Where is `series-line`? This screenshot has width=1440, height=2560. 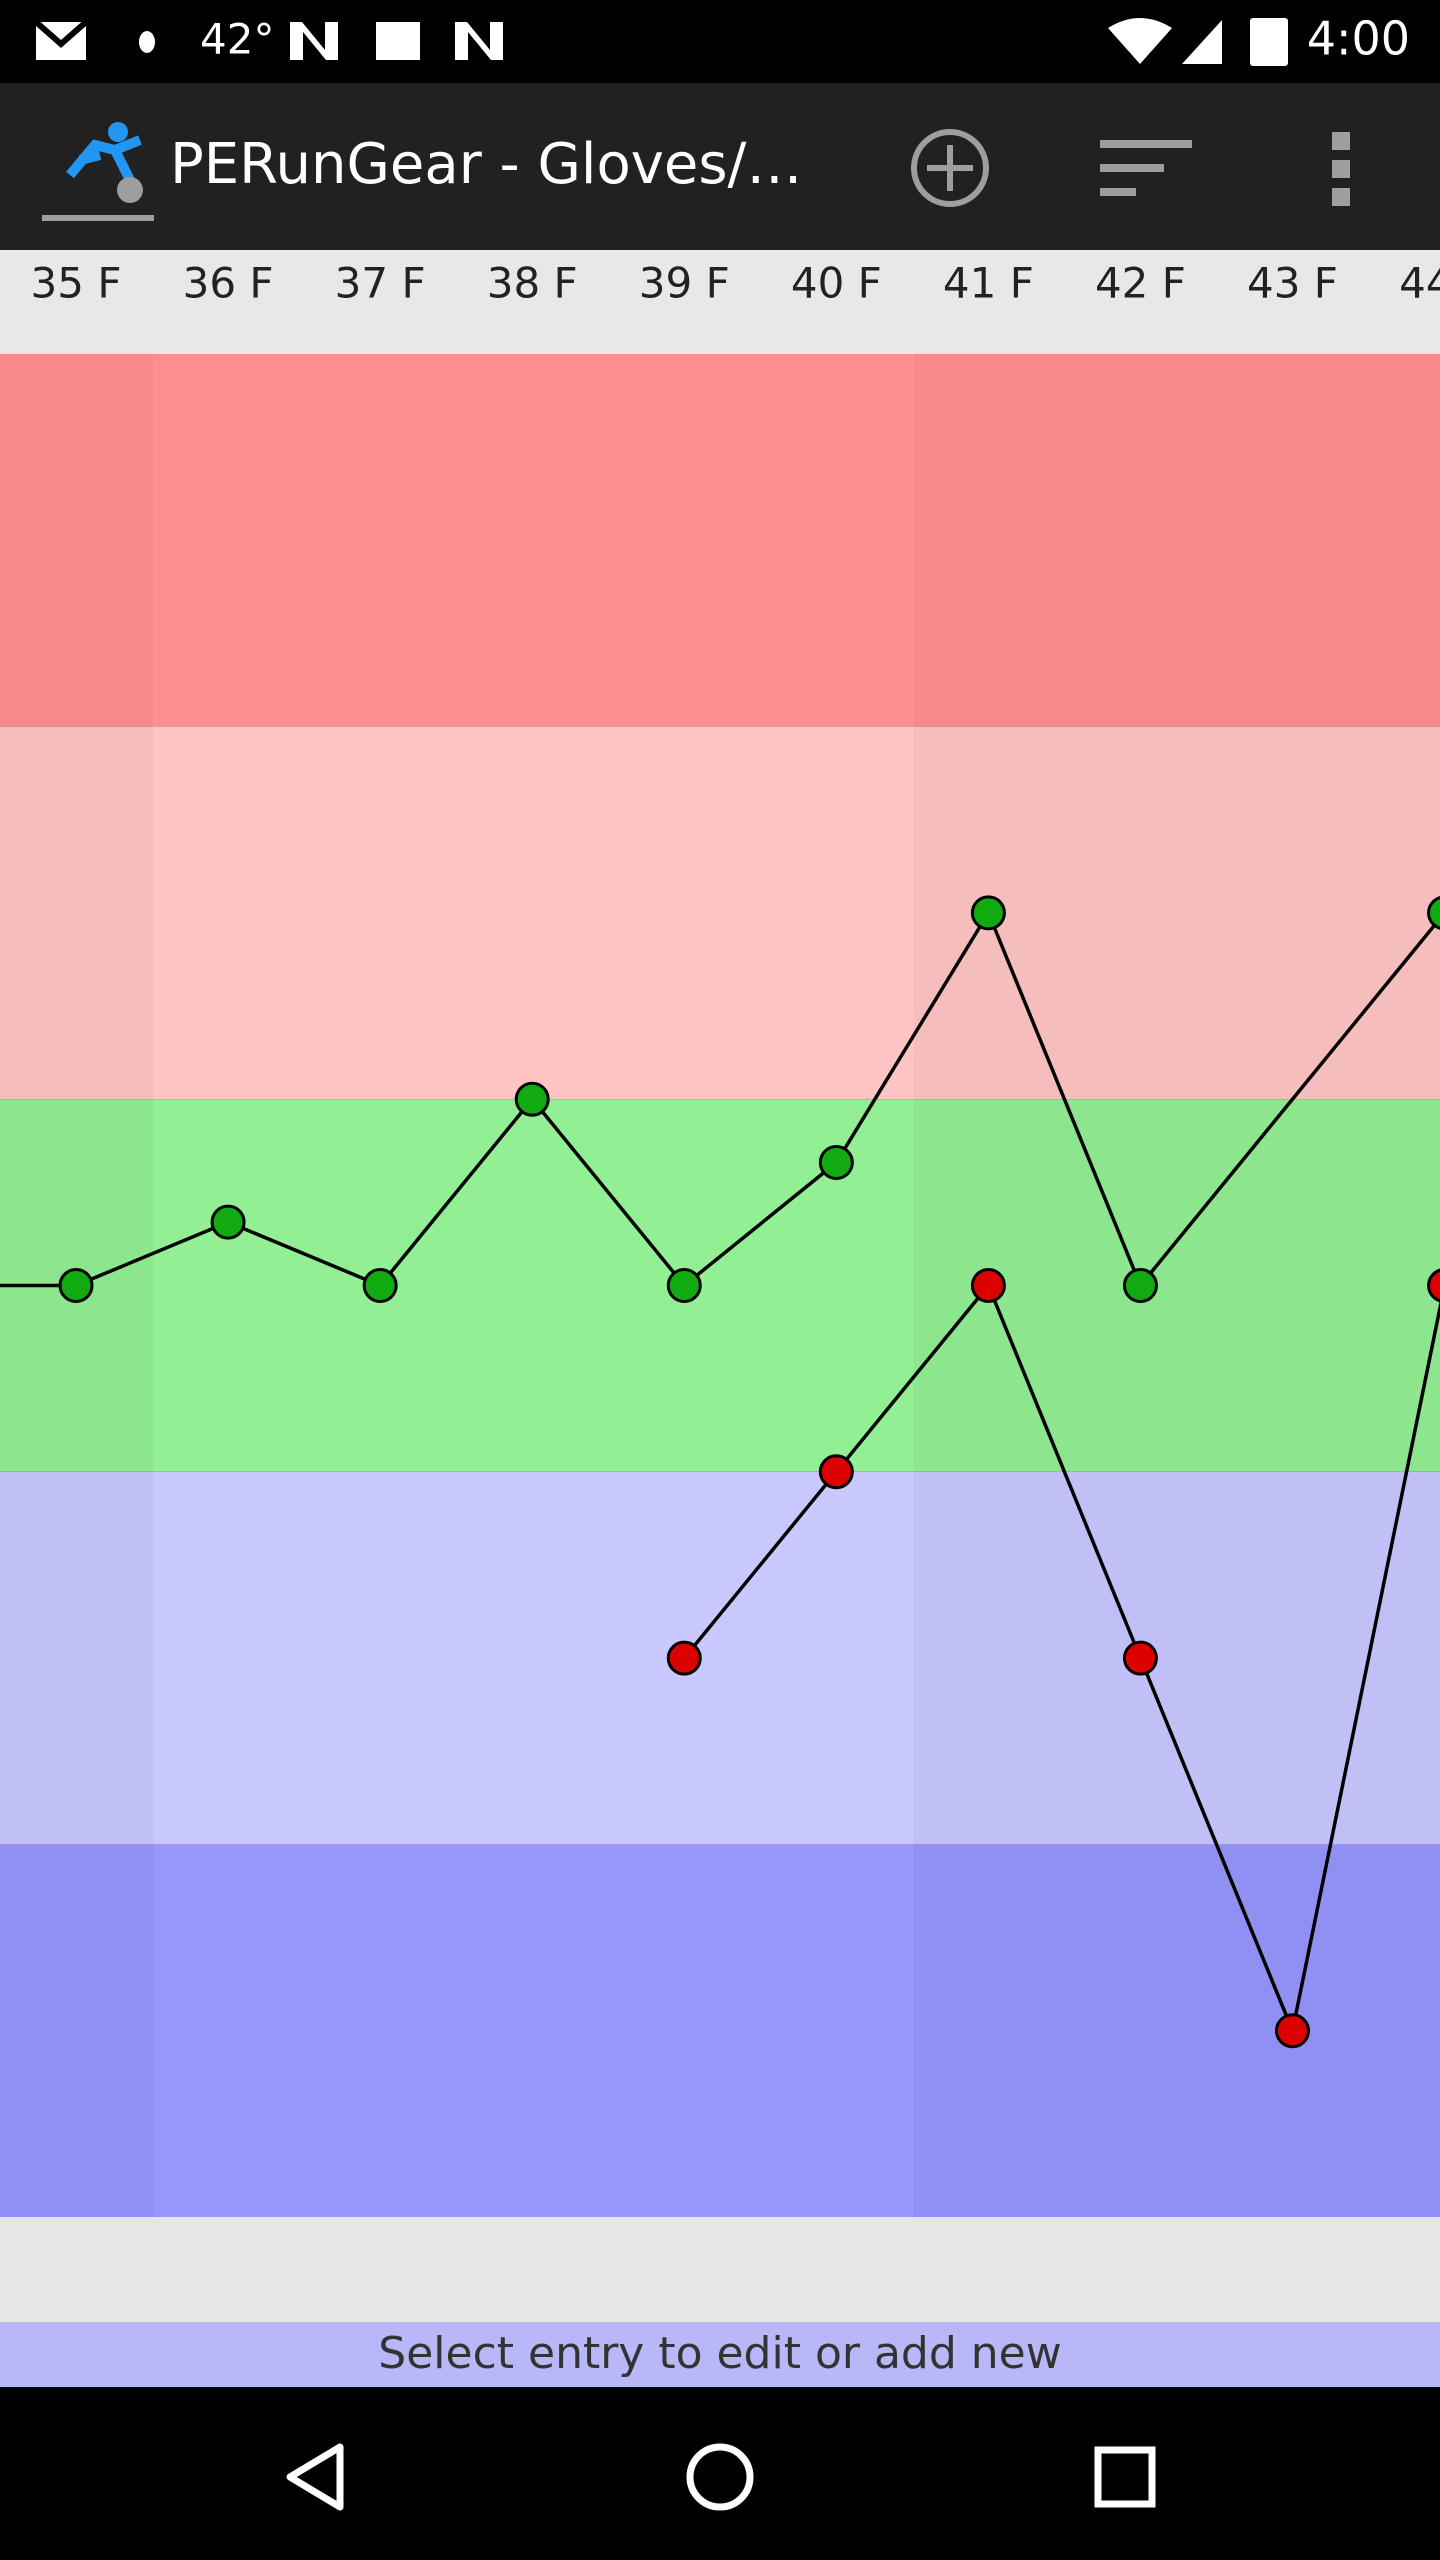 series-line is located at coordinates (720, 1099).